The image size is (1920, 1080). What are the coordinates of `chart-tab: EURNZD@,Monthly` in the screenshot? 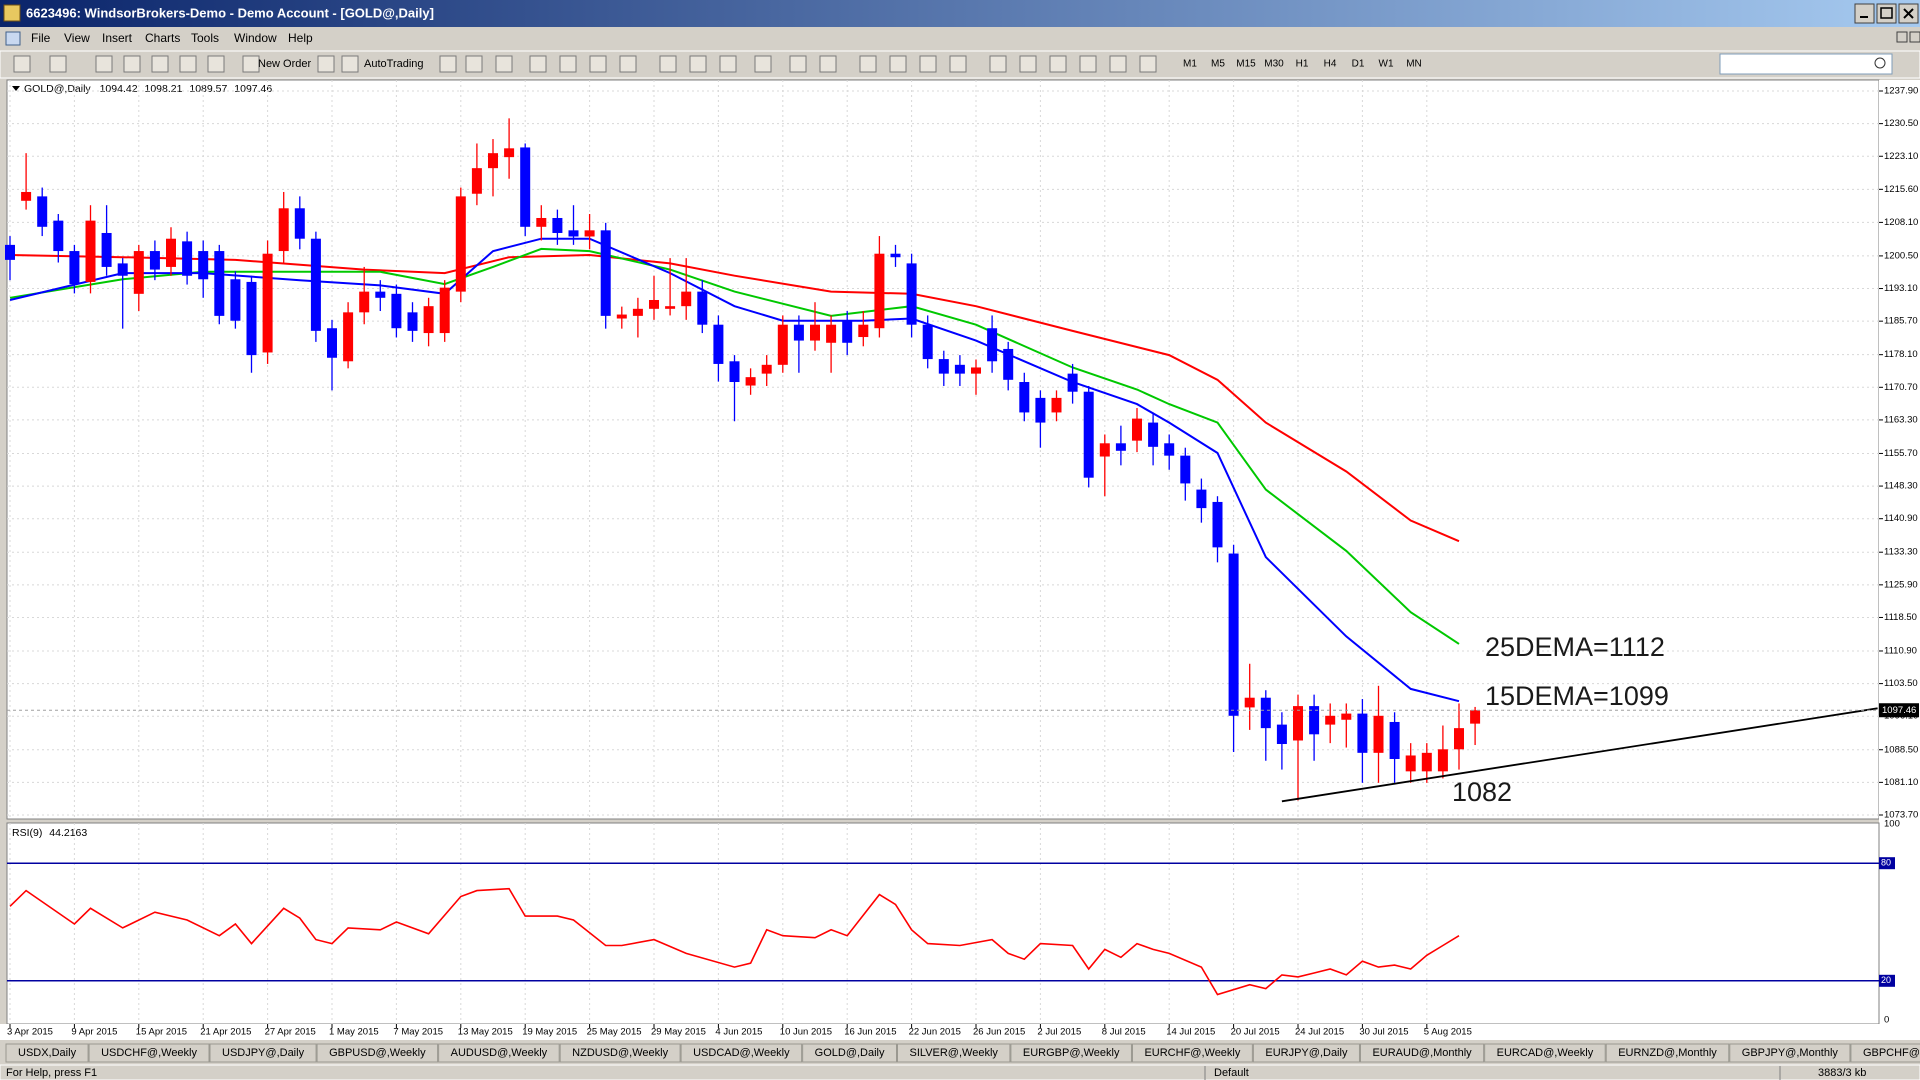 It's located at (1667, 1053).